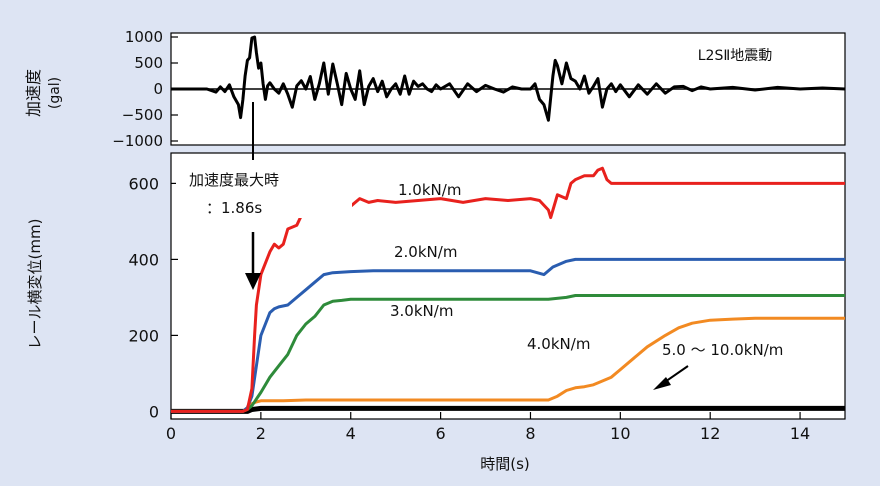 The width and height of the screenshot is (880, 486). What do you see at coordinates (530, 433) in the screenshot?
I see `displacement-x-tick-label: 8` at bounding box center [530, 433].